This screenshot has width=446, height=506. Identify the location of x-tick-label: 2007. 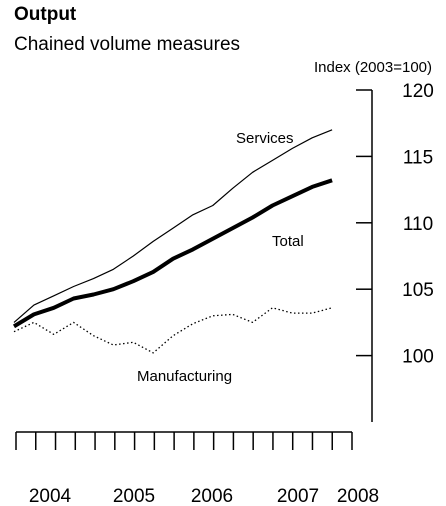
(298, 496).